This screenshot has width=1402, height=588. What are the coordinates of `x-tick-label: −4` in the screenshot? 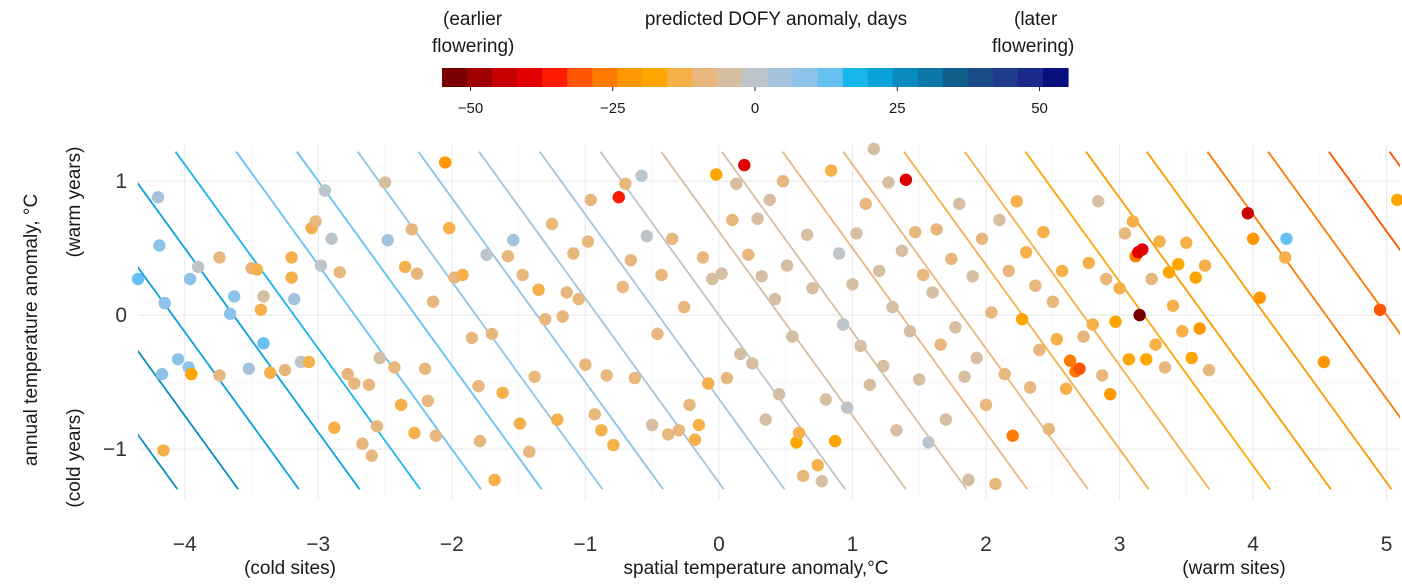 It's located at (185, 544).